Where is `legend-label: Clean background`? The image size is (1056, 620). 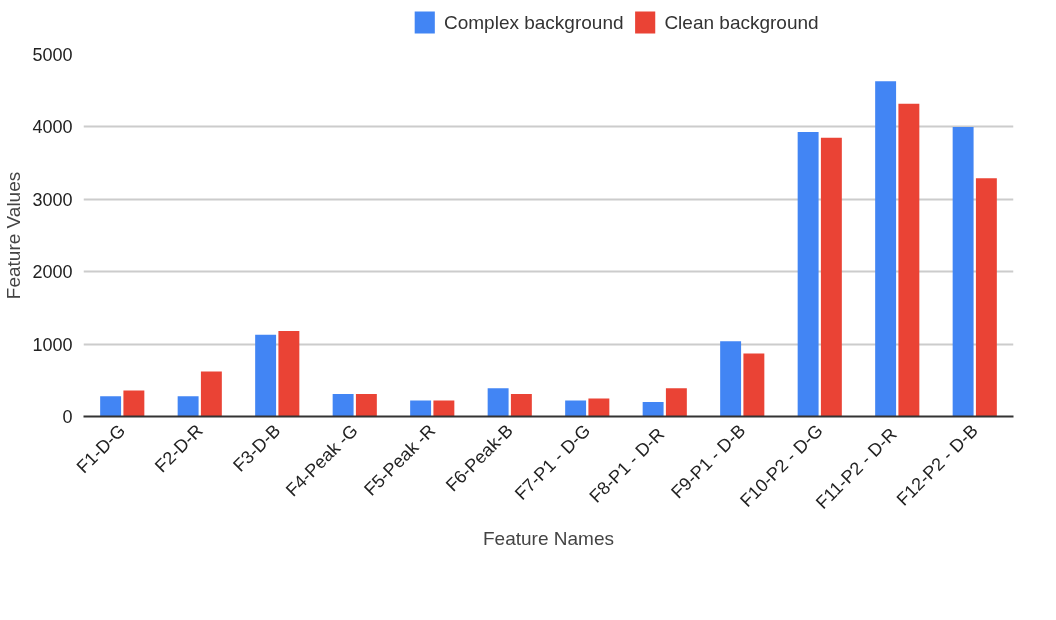
legend-label: Clean background is located at coordinates (741, 22).